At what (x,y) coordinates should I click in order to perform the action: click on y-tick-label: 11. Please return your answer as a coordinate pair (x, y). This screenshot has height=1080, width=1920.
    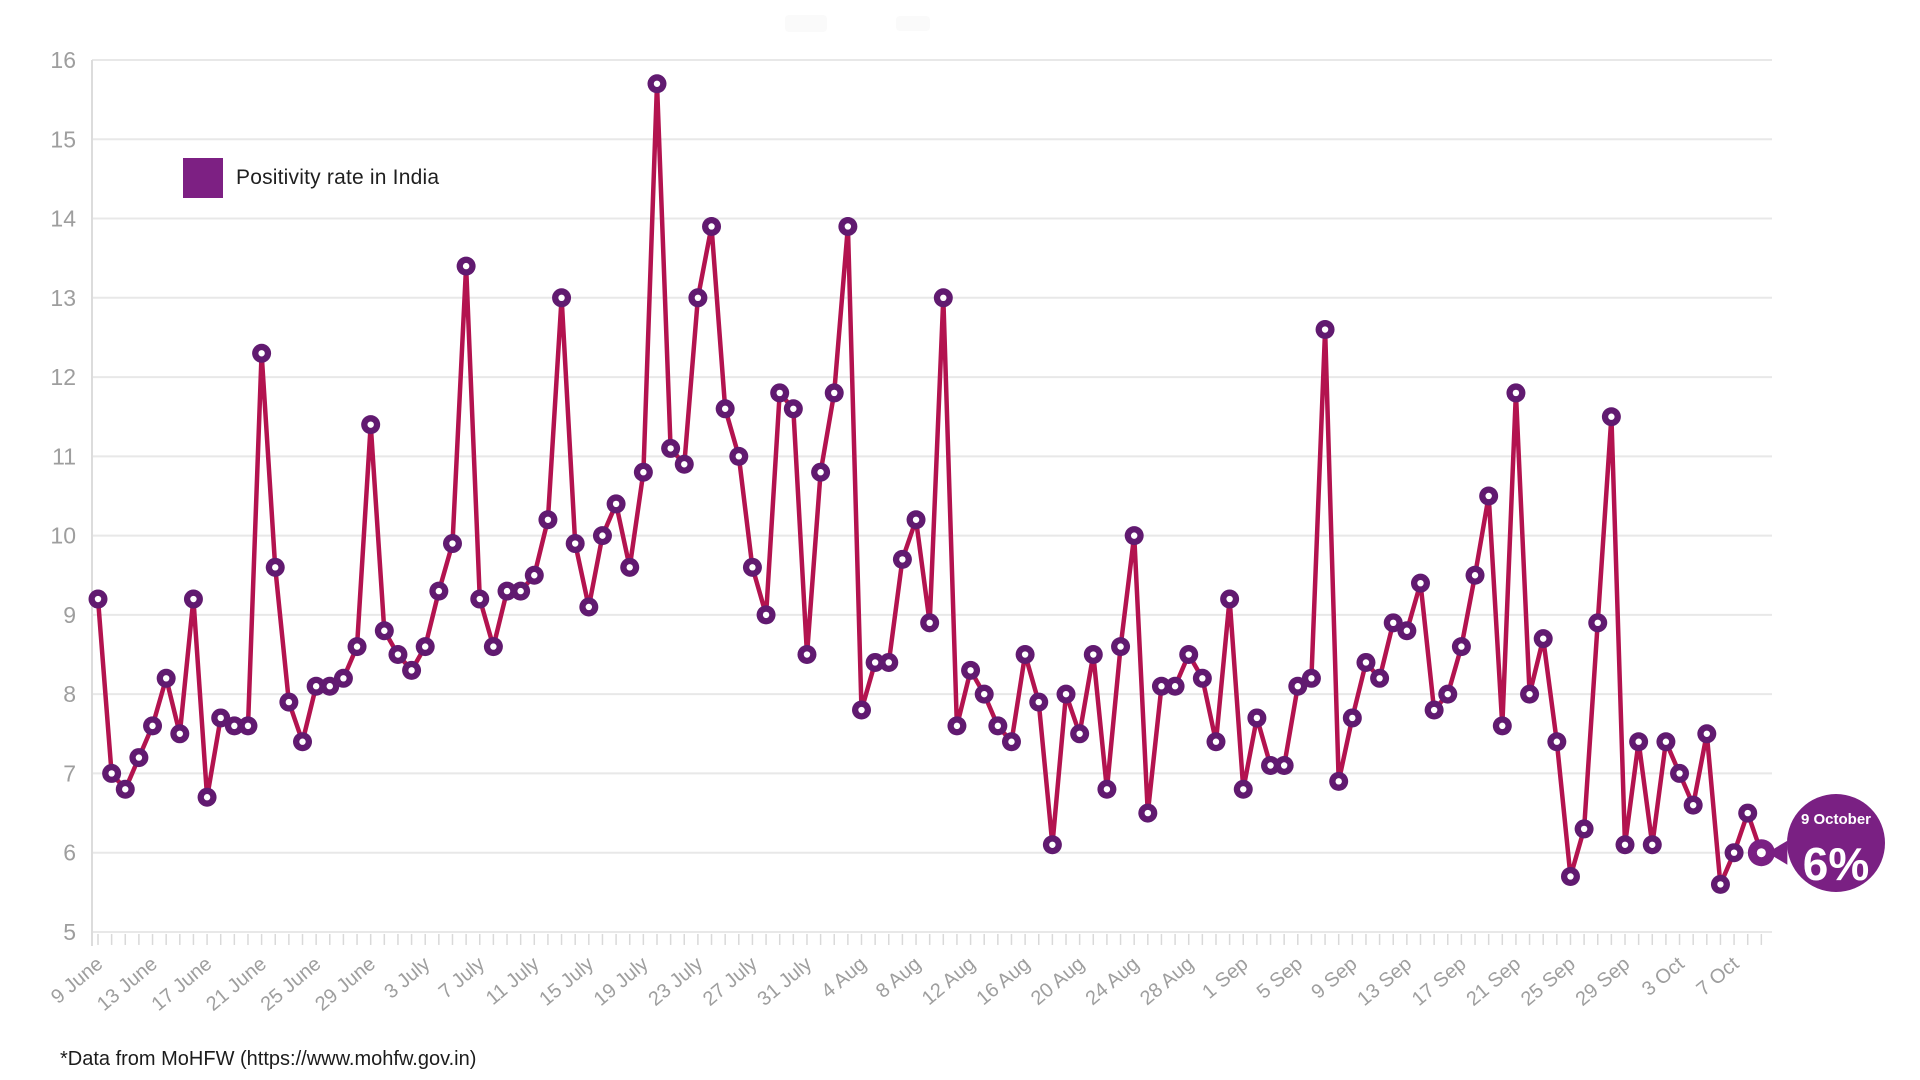
    Looking at the image, I should click on (64, 456).